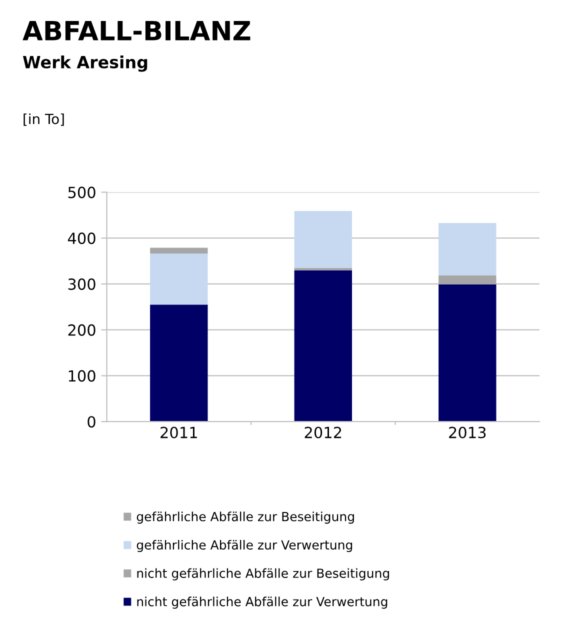 Image resolution: width=562 pixels, height=620 pixels. Describe the element at coordinates (323, 432) in the screenshot. I see `x-tick-label: 2012` at that location.